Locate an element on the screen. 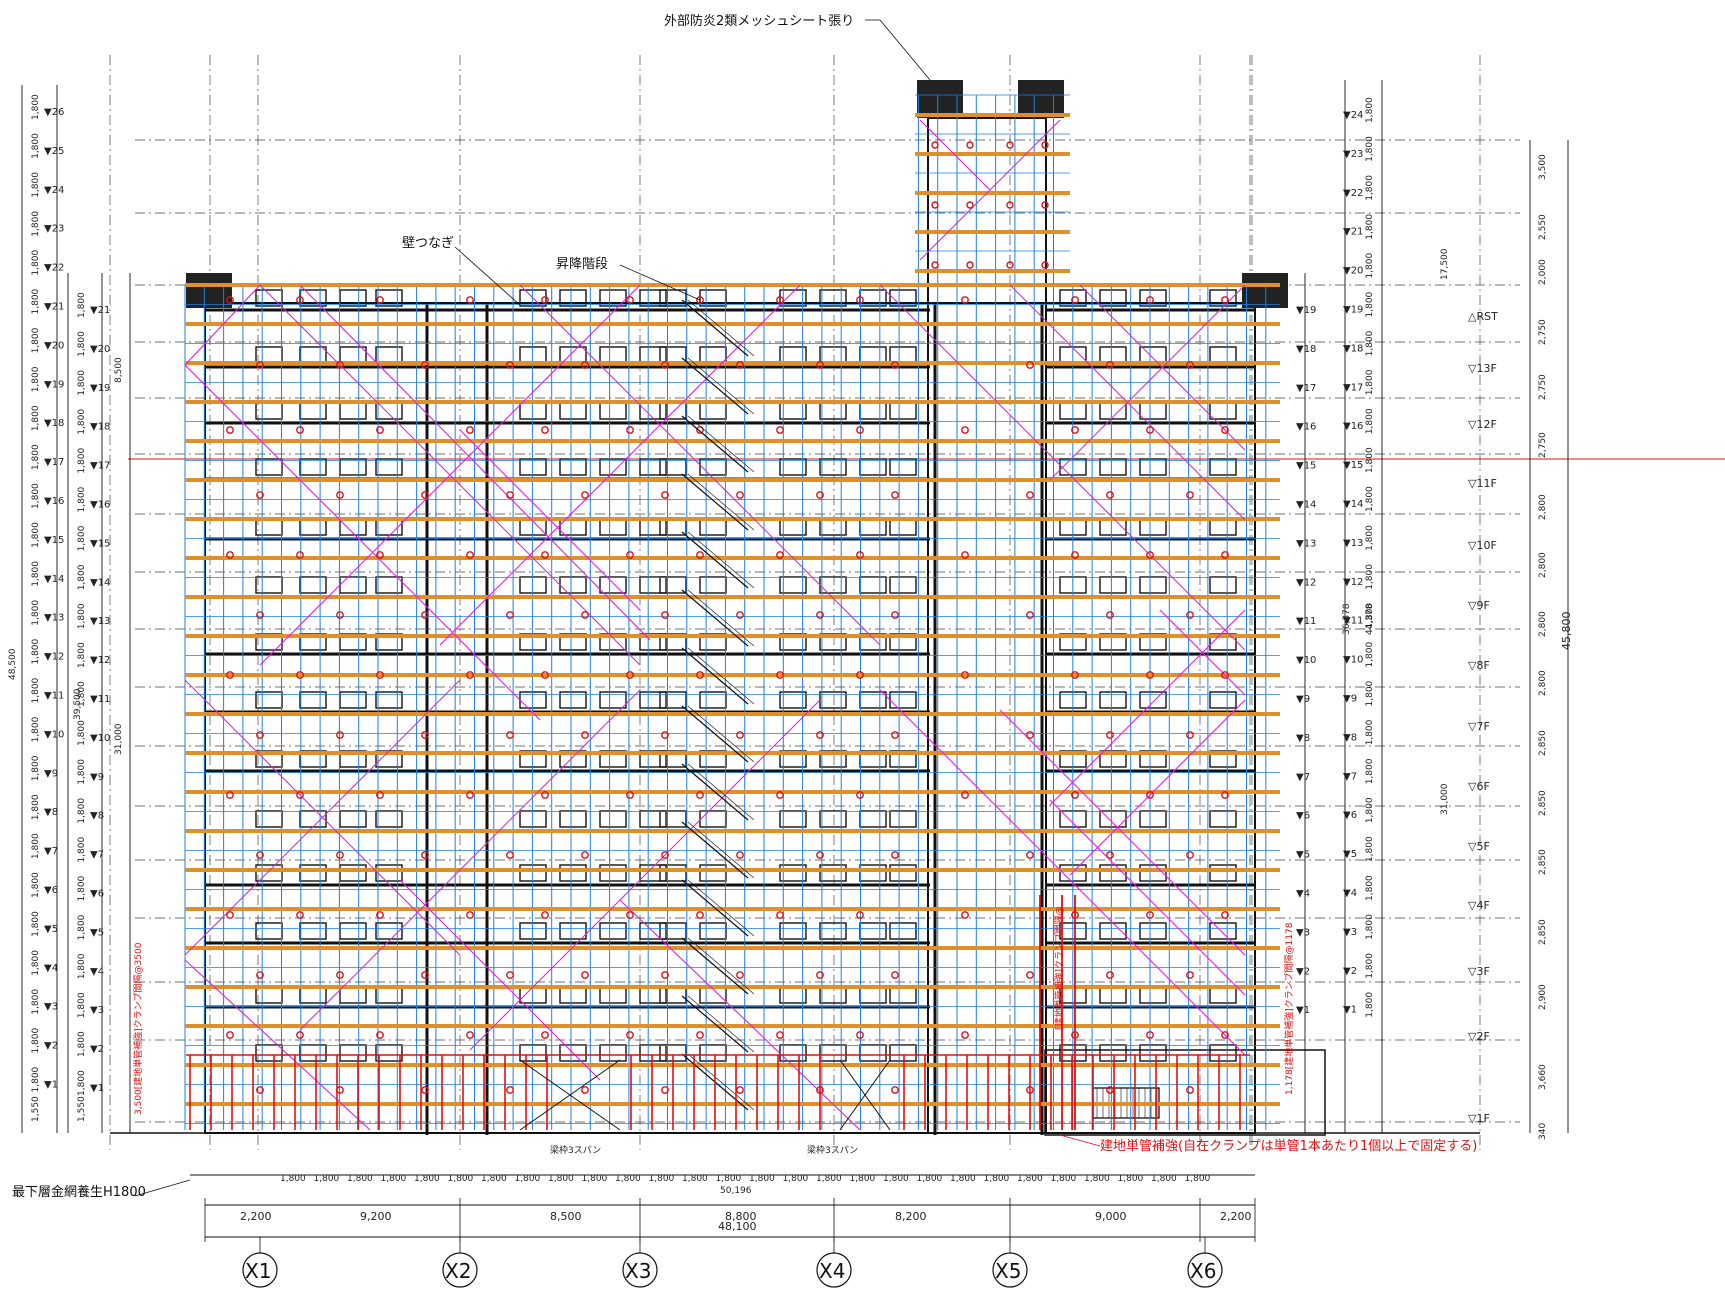 The width and height of the screenshot is (1725, 1298). right-outer-stage-number: ▼8 is located at coordinates (1350, 737).